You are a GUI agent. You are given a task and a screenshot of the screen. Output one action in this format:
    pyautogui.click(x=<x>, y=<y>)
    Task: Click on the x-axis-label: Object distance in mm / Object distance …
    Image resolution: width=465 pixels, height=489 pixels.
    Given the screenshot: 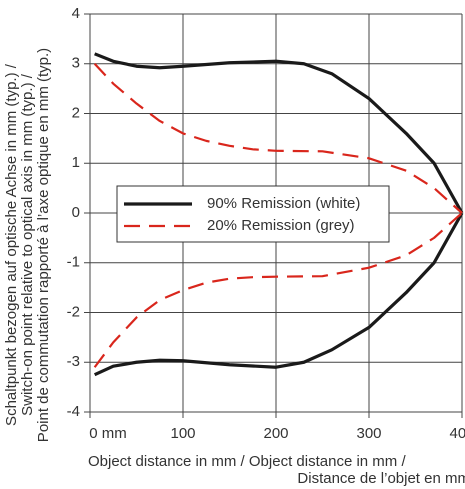 What is the action you would take?
    pyautogui.click(x=247, y=461)
    